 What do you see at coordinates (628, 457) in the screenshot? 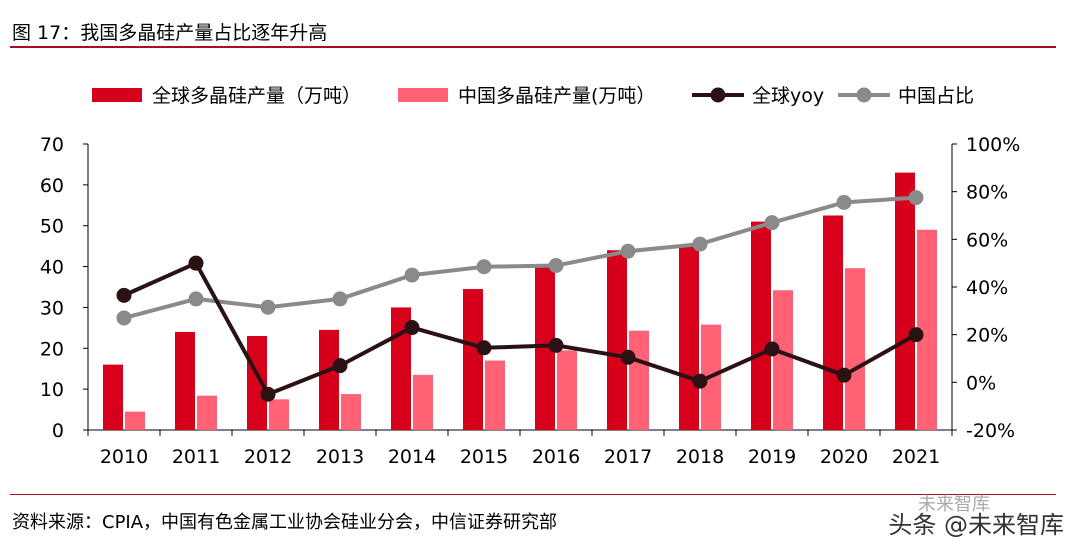
I see `x-tick-label: 2017` at bounding box center [628, 457].